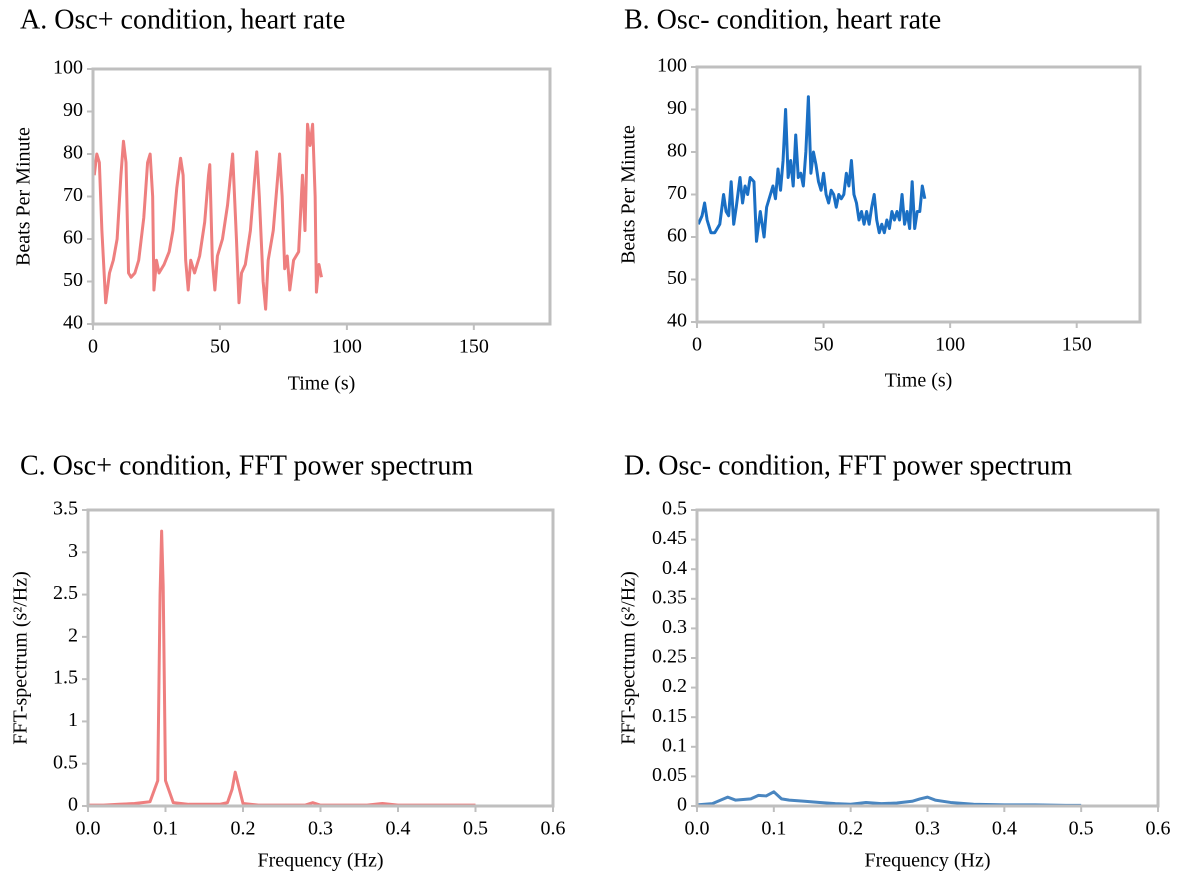 Image resolution: width=1185 pixels, height=878 pixels. Describe the element at coordinates (73, 720) in the screenshot. I see `y-tick-label: 1` at that location.